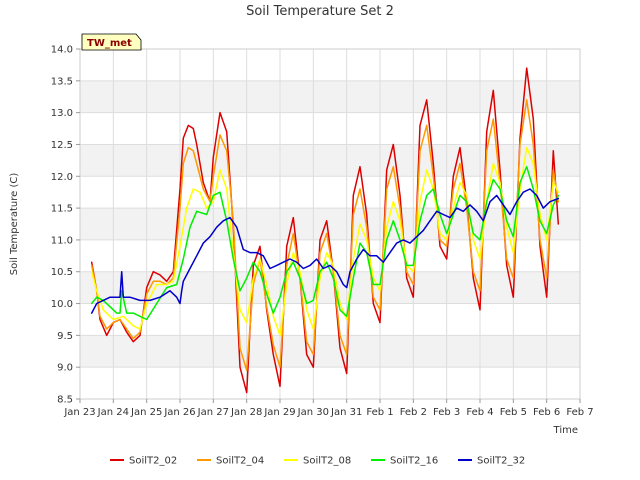 This screenshot has height=480, width=640. What do you see at coordinates (546, 412) in the screenshot?
I see `x-tick-label: Feb 6` at bounding box center [546, 412].